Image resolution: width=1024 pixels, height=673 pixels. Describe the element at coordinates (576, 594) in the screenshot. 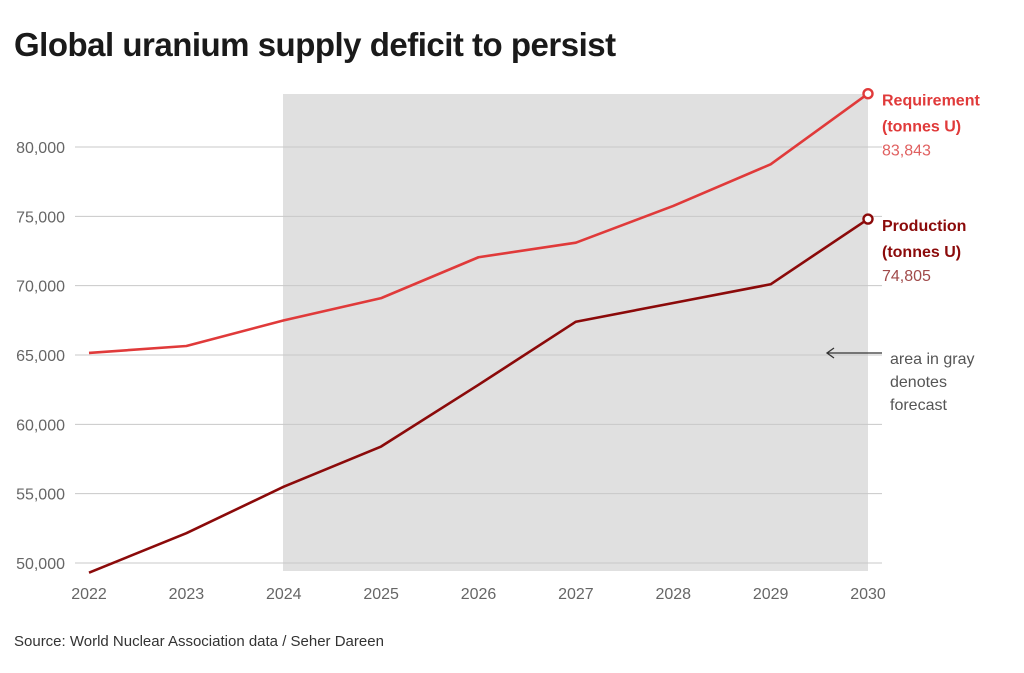

I see `x-tick-label: 2027` at that location.